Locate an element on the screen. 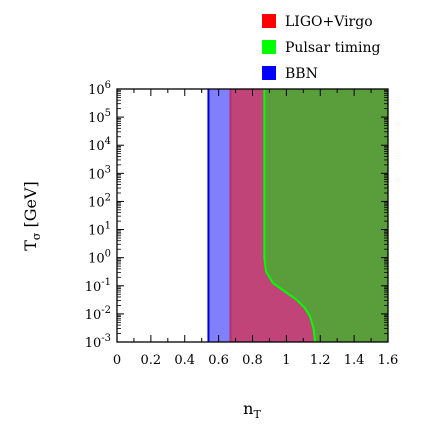 The height and width of the screenshot is (430, 430). y-tick-label: 10¹ is located at coordinates (99, 230).